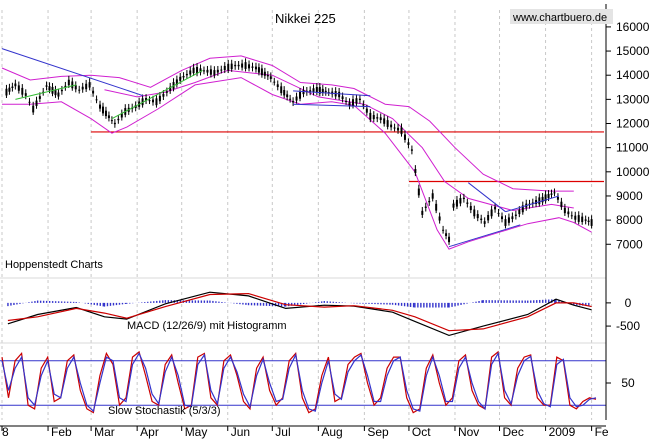 The height and width of the screenshot is (444, 672). I want to click on macd-line, so click(299, 314).